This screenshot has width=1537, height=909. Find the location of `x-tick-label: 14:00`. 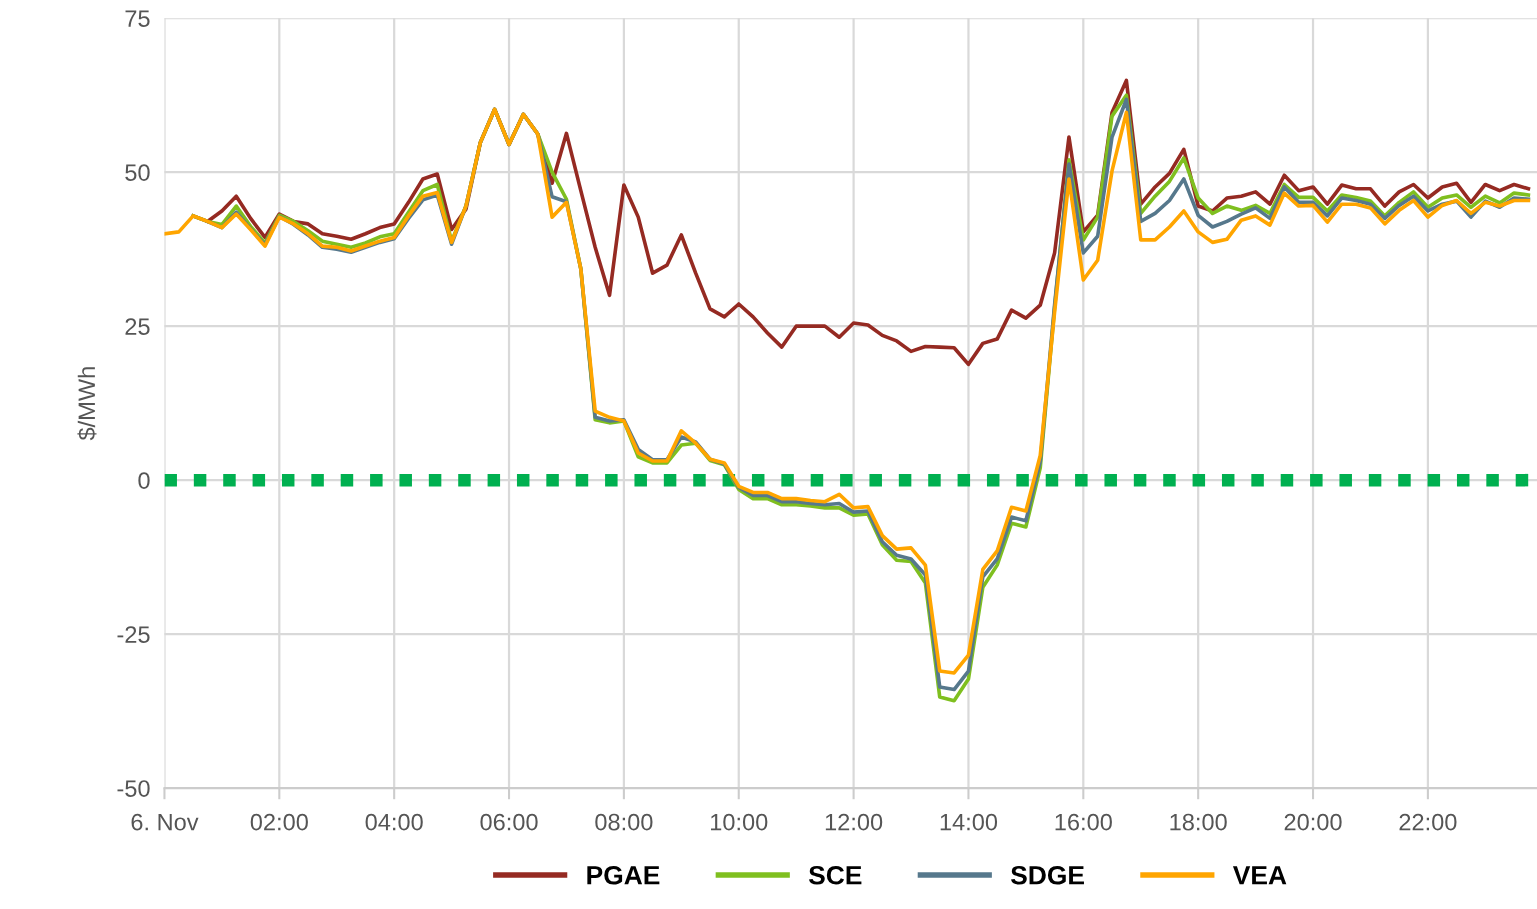

x-tick-label: 14:00 is located at coordinates (969, 822).